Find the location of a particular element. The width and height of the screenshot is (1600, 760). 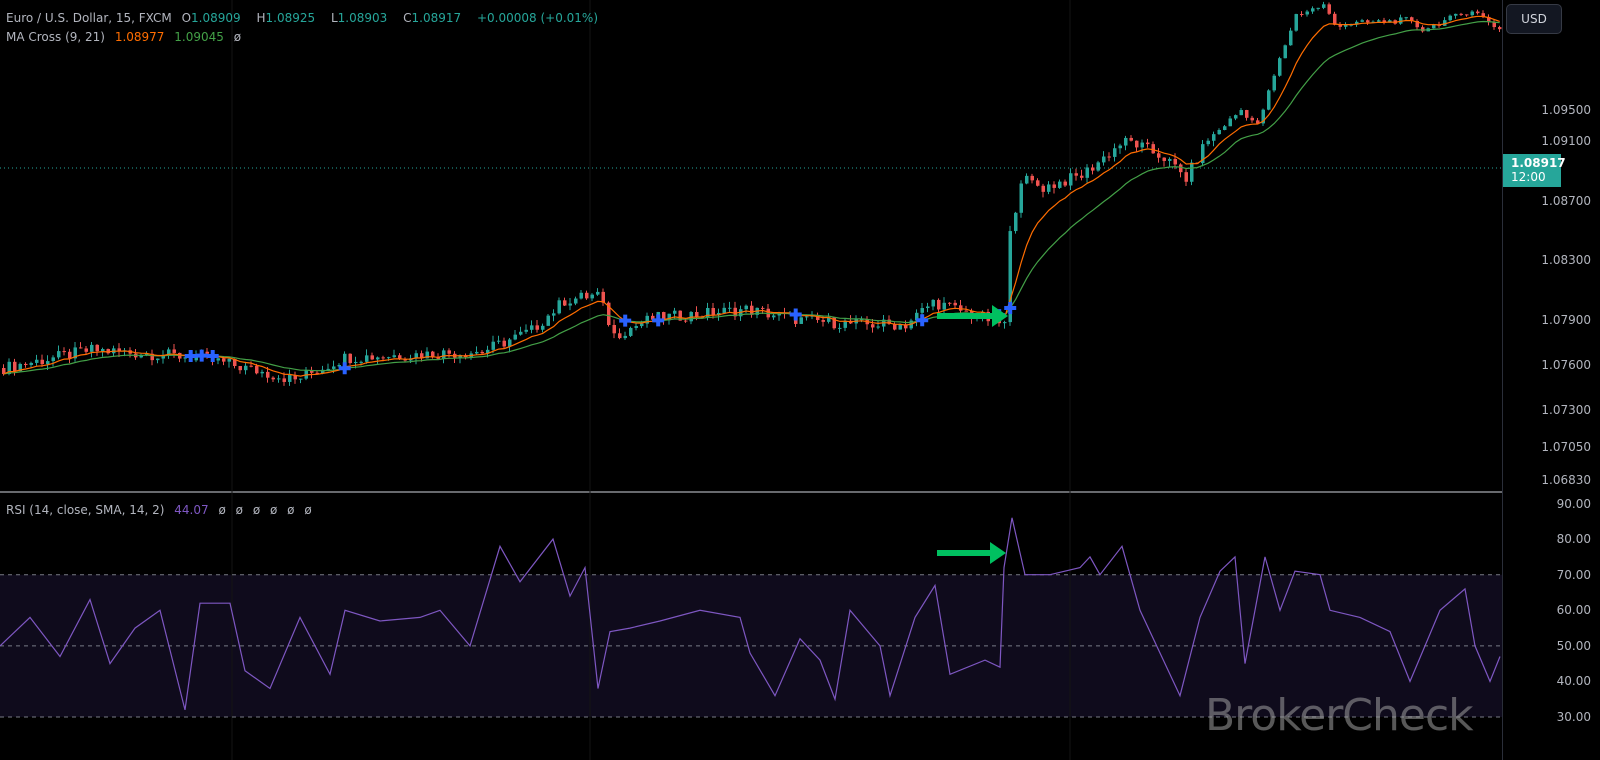

price-tick-label: 1.07900 is located at coordinates (1566, 320).